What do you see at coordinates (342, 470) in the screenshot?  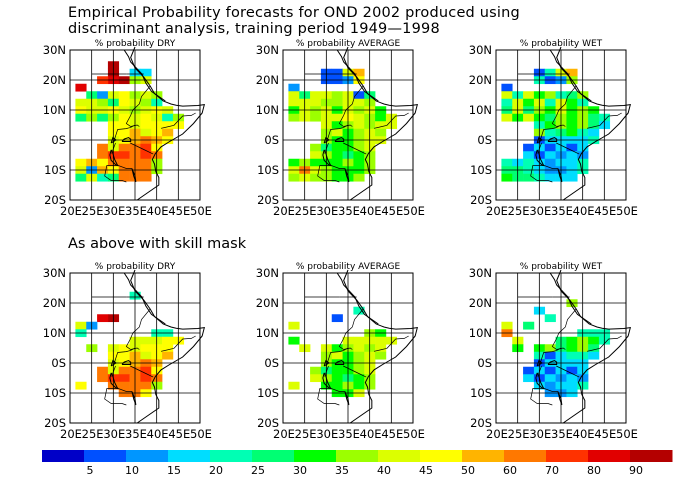 I see `colorbar-tick-label: 35` at bounding box center [342, 470].